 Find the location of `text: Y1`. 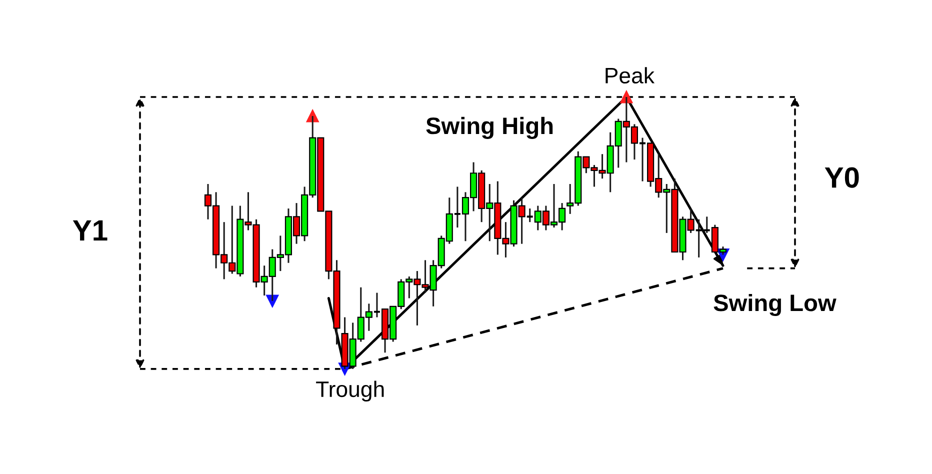

text: Y1 is located at coordinates (90, 230).